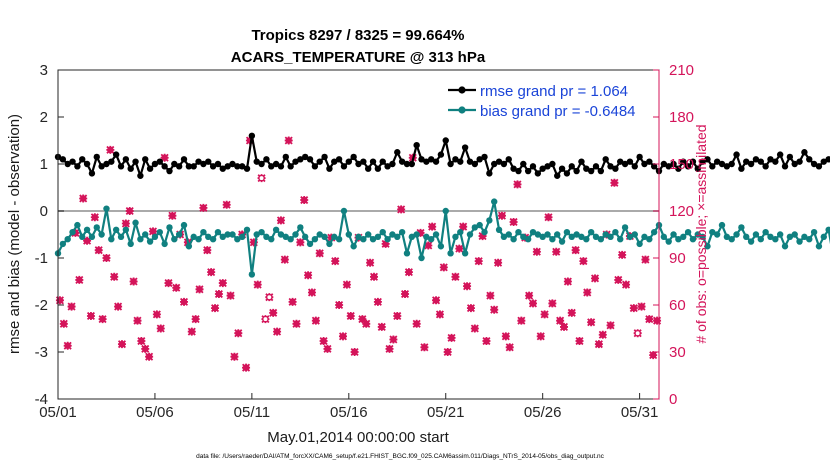 The height and width of the screenshot is (470, 830). Describe the element at coordinates (462, 110) in the screenshot. I see `legend-bias-marker` at that location.